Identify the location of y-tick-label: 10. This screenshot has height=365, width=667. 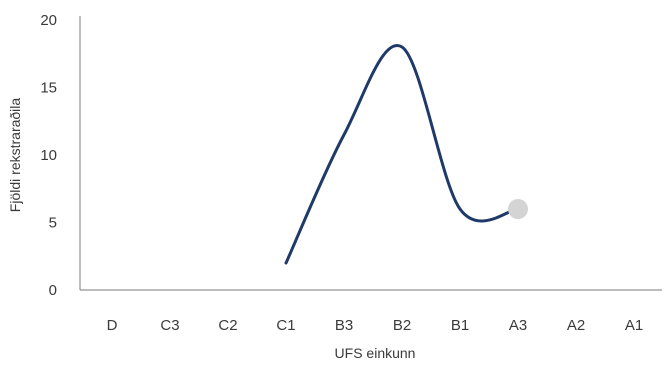
(48, 155).